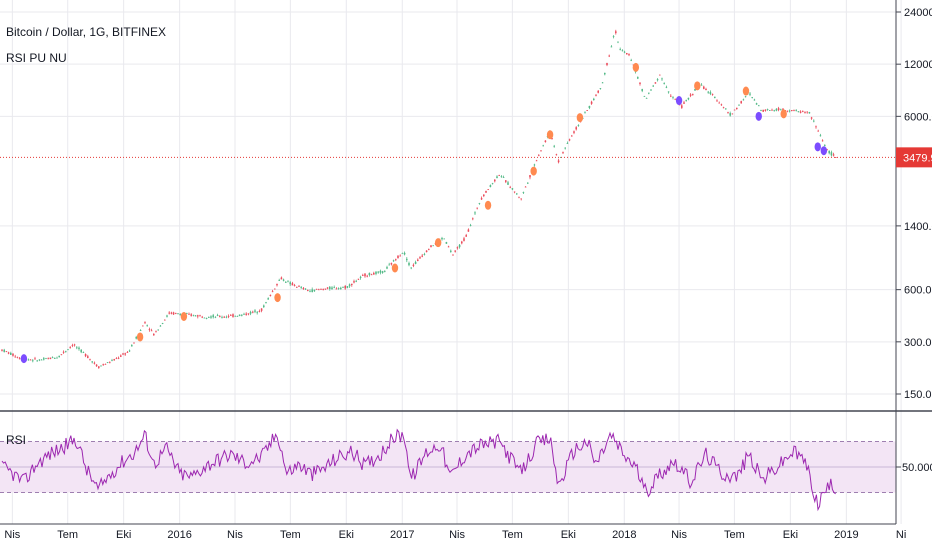 The height and width of the screenshot is (550, 932). I want to click on symbol-title: Bitcoin / Dollar, 1G, BITFINEX, so click(86, 32).